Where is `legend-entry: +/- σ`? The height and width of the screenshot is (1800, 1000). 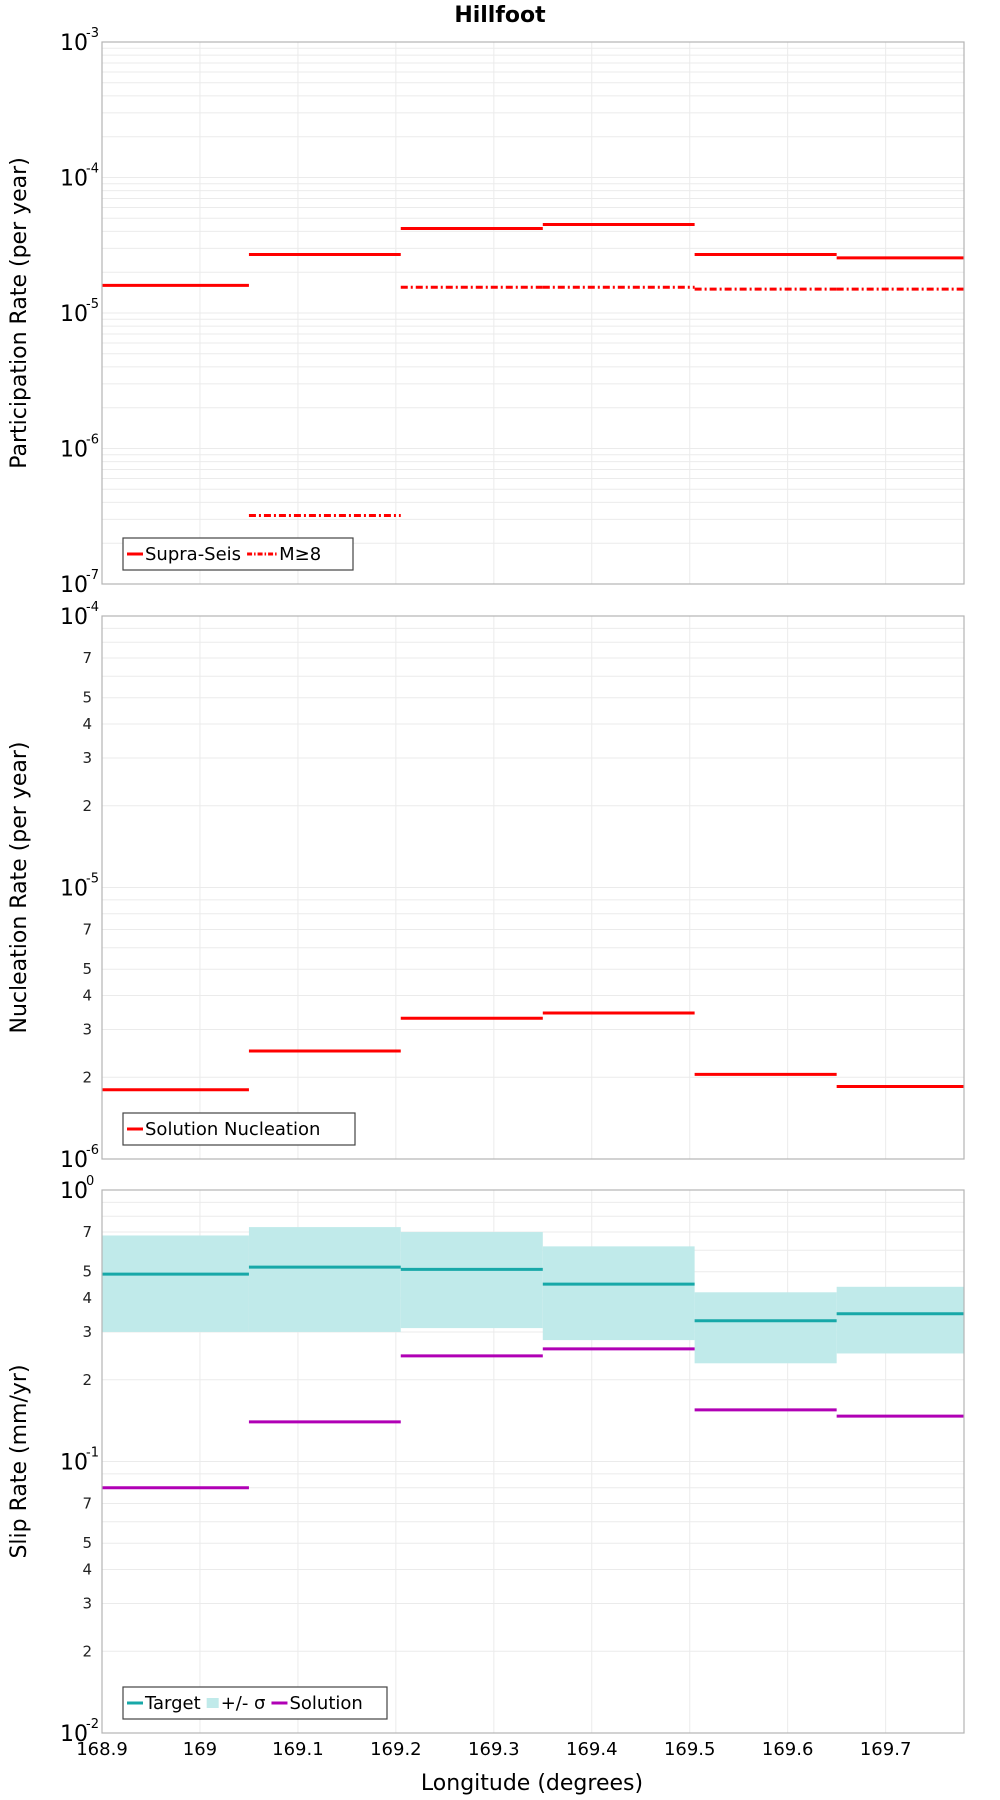
legend-entry: +/- σ is located at coordinates (236, 1703).